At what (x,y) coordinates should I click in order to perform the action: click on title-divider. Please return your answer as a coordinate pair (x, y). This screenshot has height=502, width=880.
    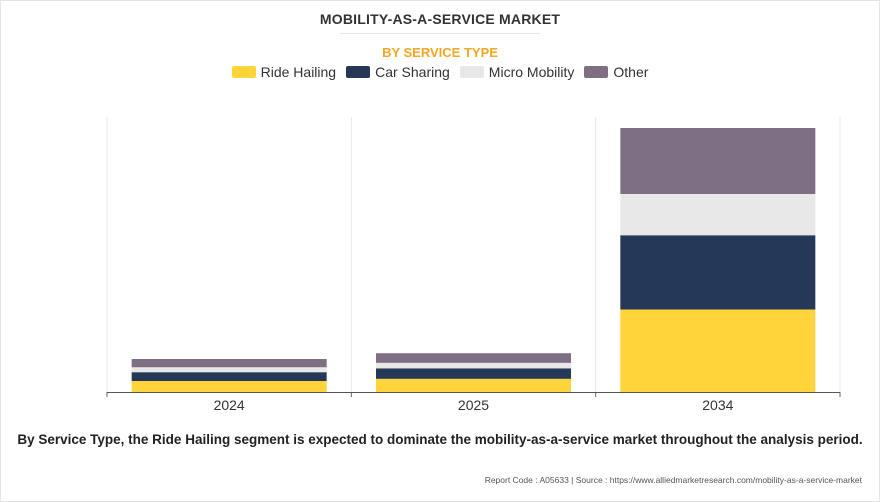
    Looking at the image, I should click on (440, 33).